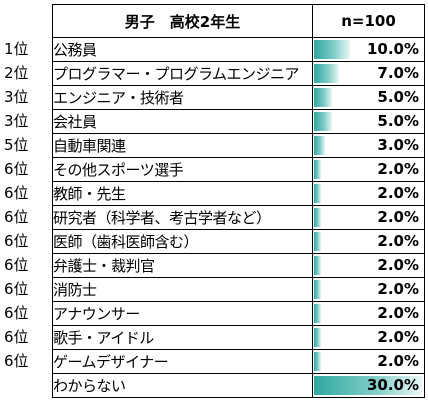 The height and width of the screenshot is (411, 428). I want to click on rank-column: 1位 2位 3位 3位 5位 6位 6位 6位 6位 6位 6位 6位 6位 6位, so click(26, 217).